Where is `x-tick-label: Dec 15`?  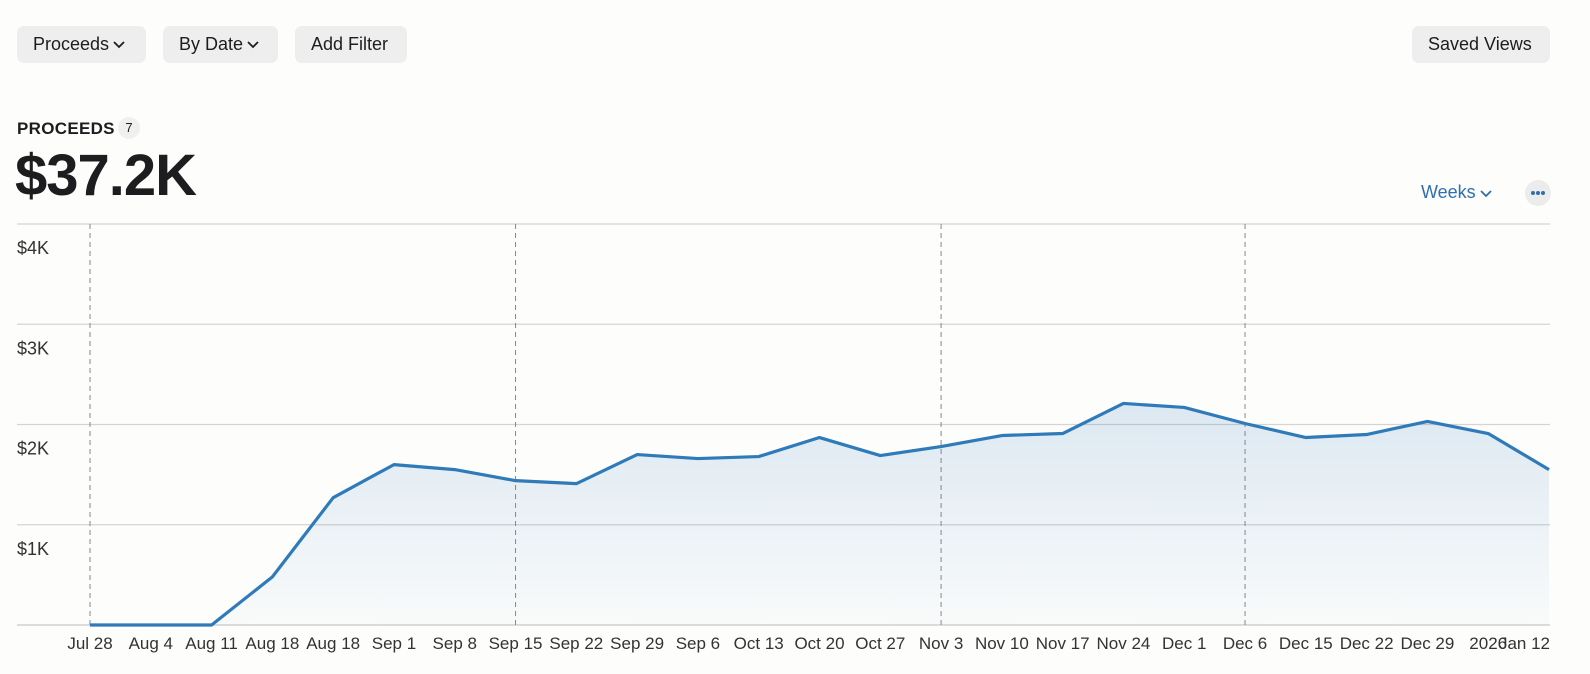 x-tick-label: Dec 15 is located at coordinates (1306, 643).